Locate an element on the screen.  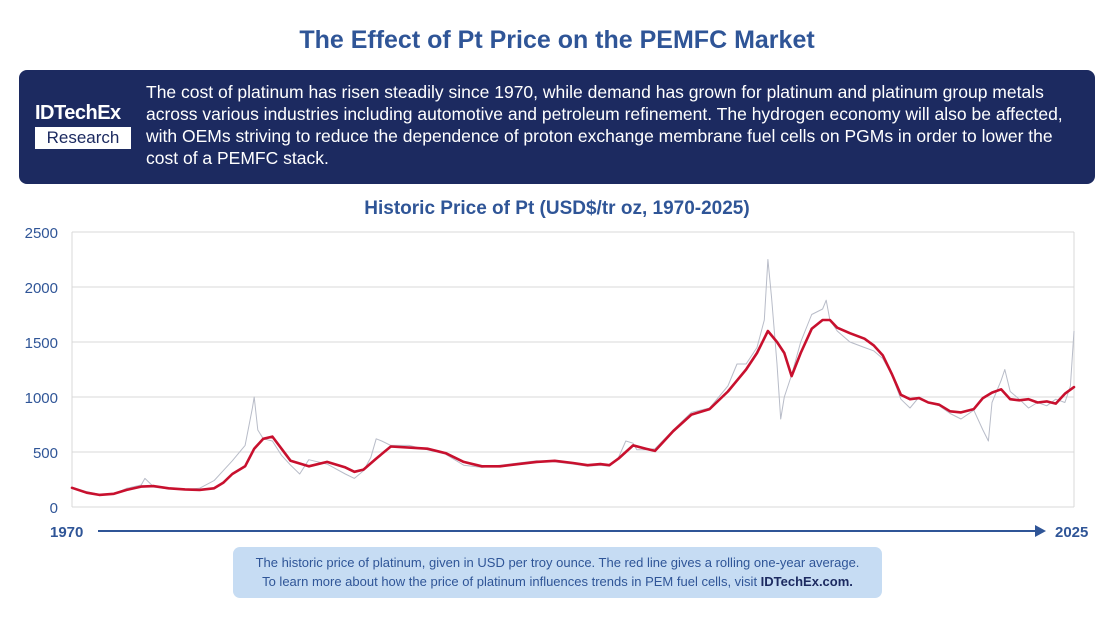
idtechex-link: IDTechEx.com. is located at coordinates (806, 581).